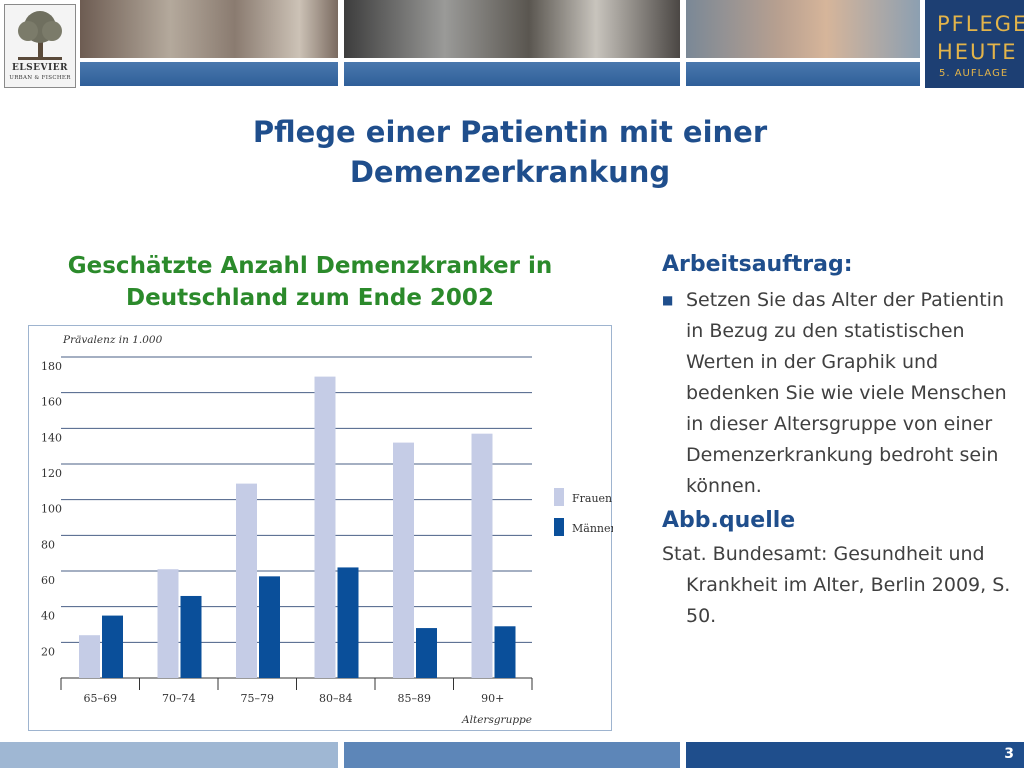 The image size is (1024, 768). Describe the element at coordinates (492, 698) in the screenshot. I see `x-tick-label: 90+` at that location.